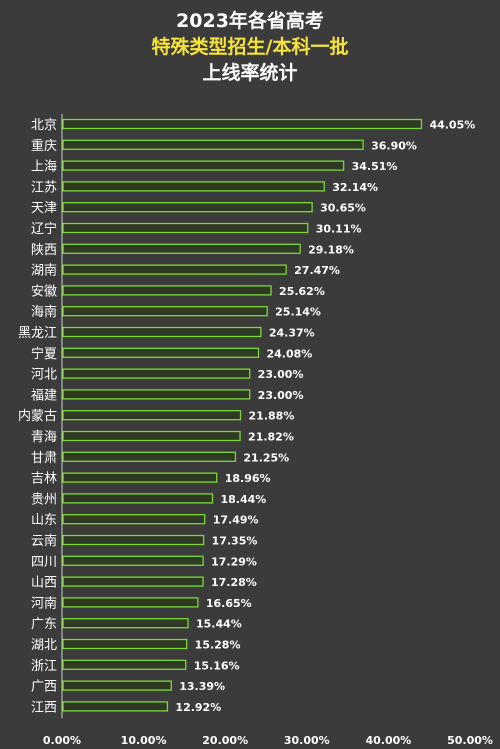 This screenshot has width=500, height=749. I want to click on title-line-1: 2023年各省高考, so click(250, 21).